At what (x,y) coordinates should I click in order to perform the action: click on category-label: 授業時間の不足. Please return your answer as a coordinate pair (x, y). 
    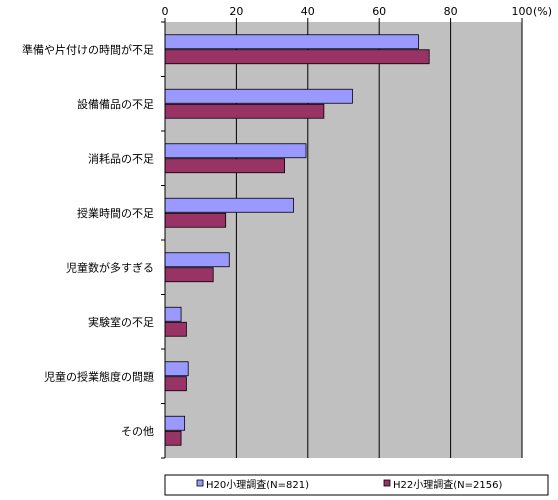
    Looking at the image, I should click on (115, 213).